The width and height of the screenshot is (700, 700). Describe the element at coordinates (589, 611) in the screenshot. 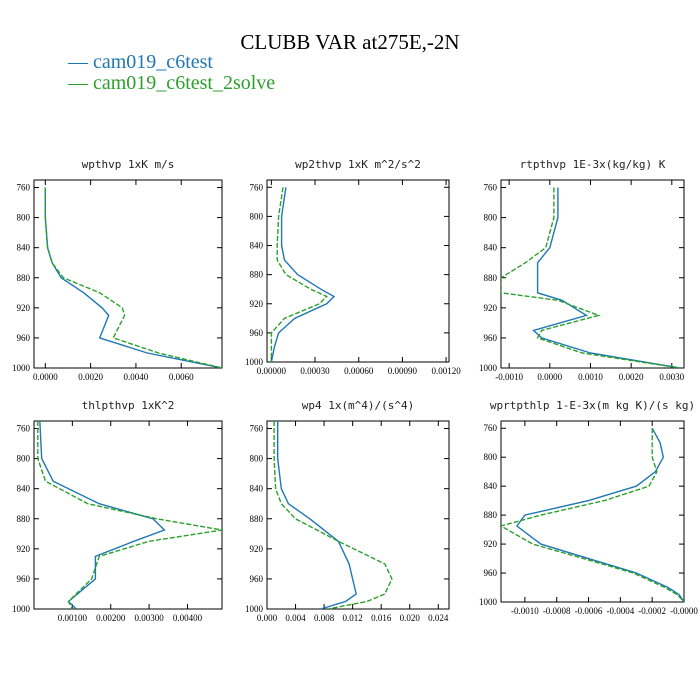

I see `x-tick-label: -0.0006` at that location.